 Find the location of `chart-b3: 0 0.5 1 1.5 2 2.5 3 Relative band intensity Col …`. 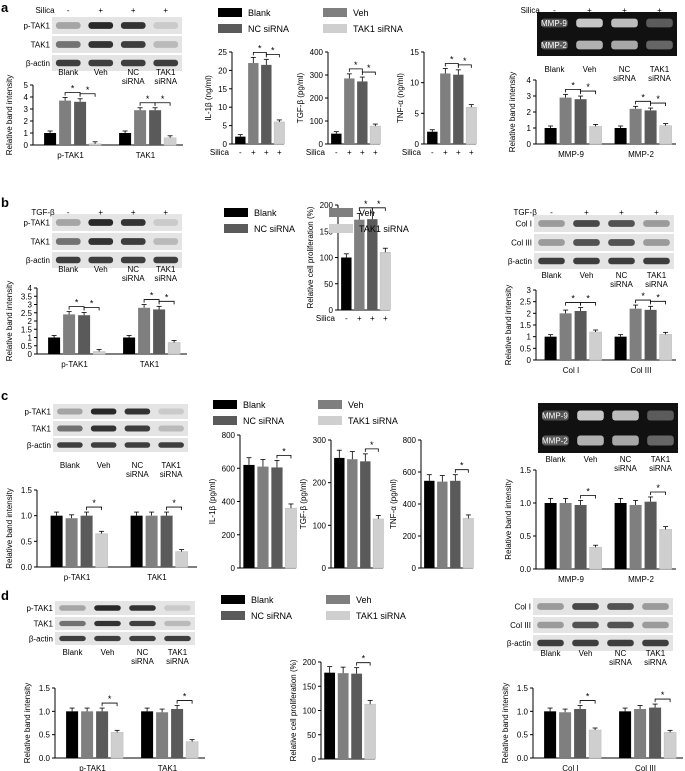

chart-b3: 0 0.5 1 1.5 2 2.5 3 Relative band intensity Col … is located at coordinates (590, 330).